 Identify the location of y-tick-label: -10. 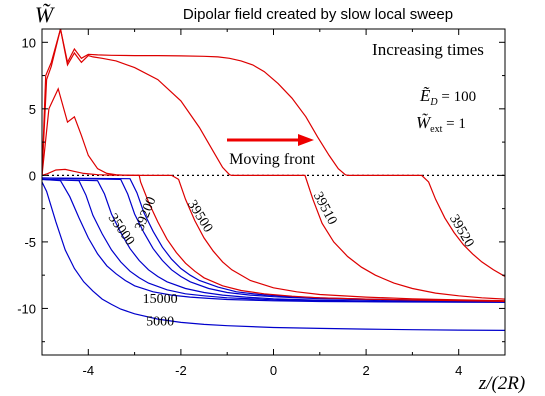
(26, 308).